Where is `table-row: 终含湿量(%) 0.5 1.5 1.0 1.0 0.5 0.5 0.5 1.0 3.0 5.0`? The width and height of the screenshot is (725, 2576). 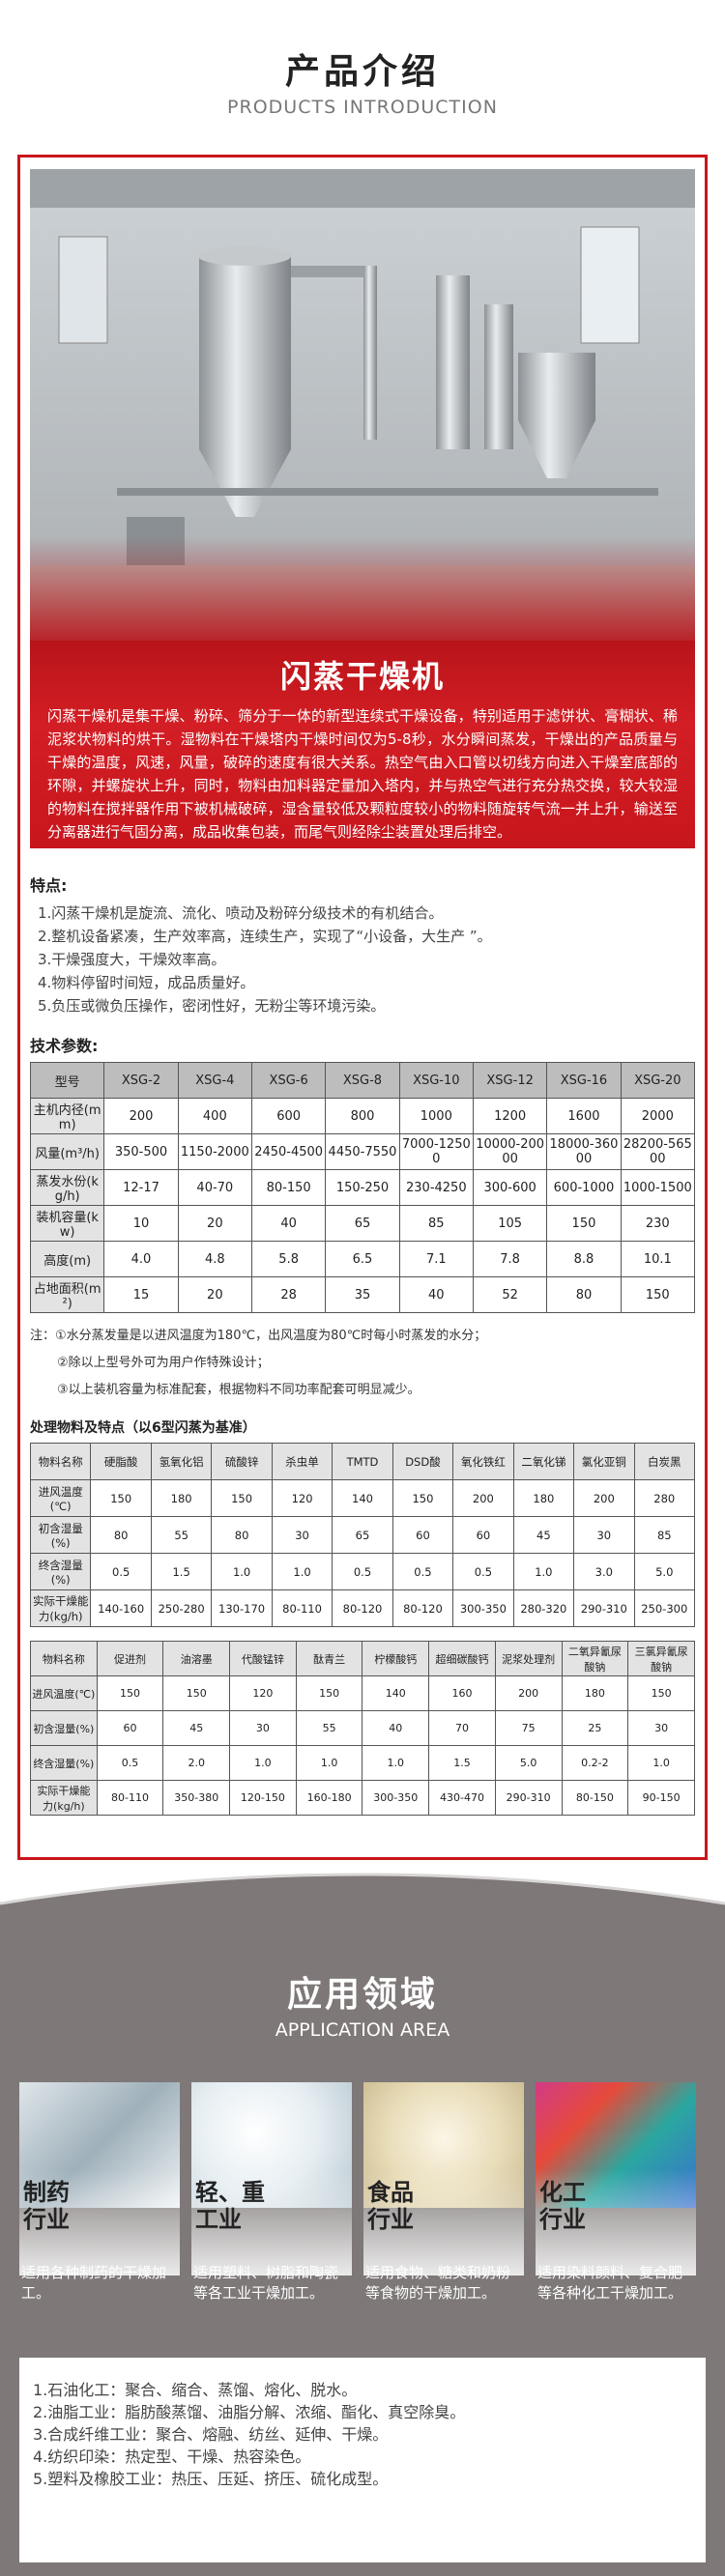
table-row: 终含湿量(%) 0.5 1.5 1.0 1.0 0.5 0.5 0.5 1.0 3.0 5.0 is located at coordinates (362, 1572).